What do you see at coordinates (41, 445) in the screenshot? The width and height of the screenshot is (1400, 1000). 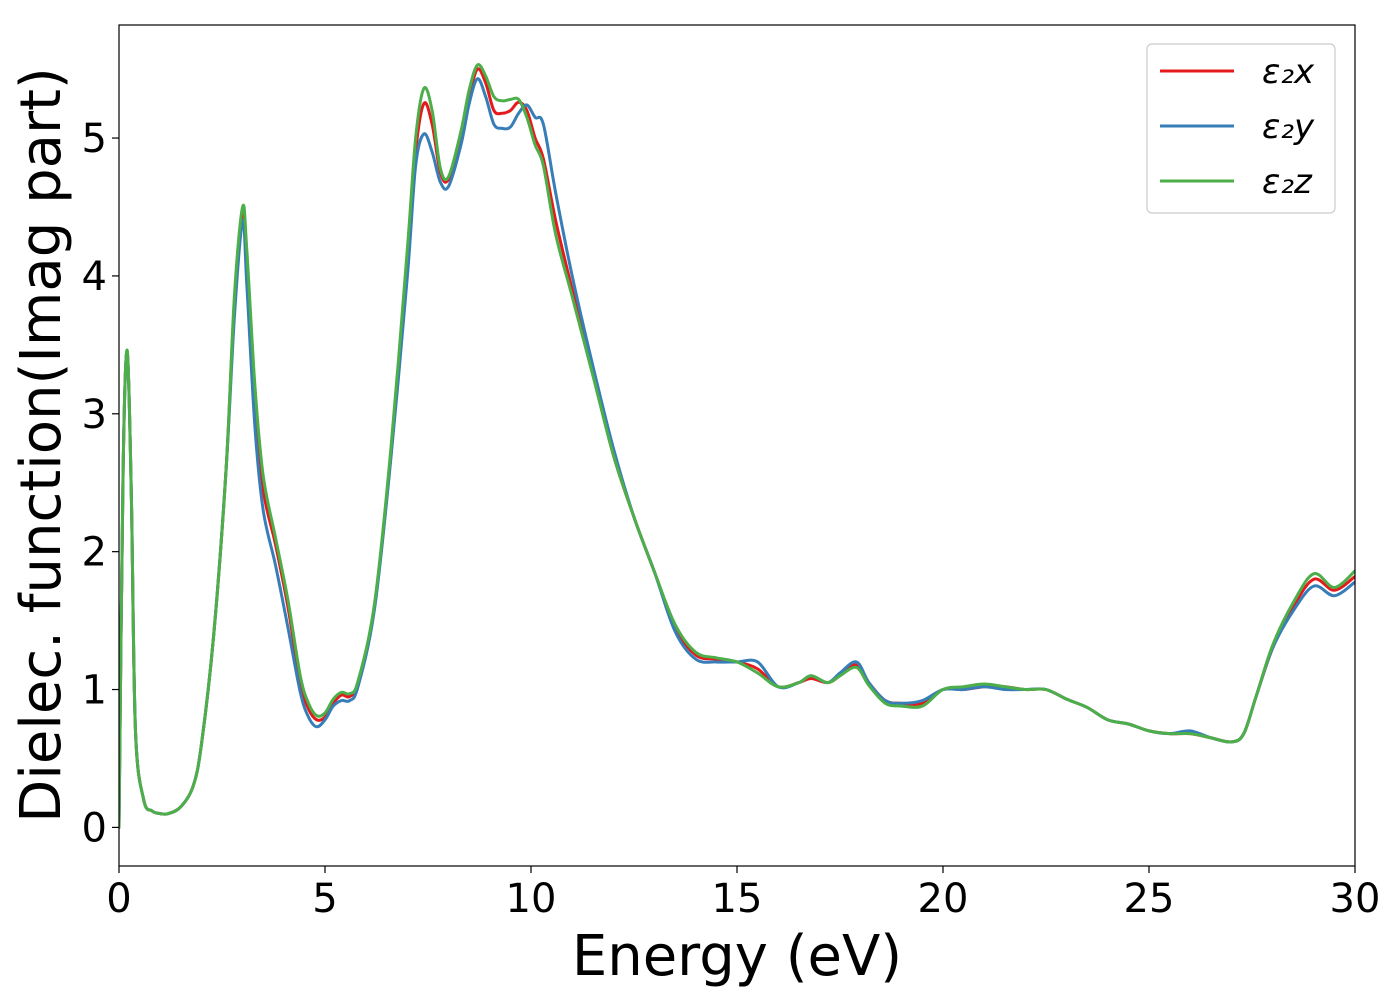 I see `y-axis-label: Dielec. function(Imag part)` at bounding box center [41, 445].